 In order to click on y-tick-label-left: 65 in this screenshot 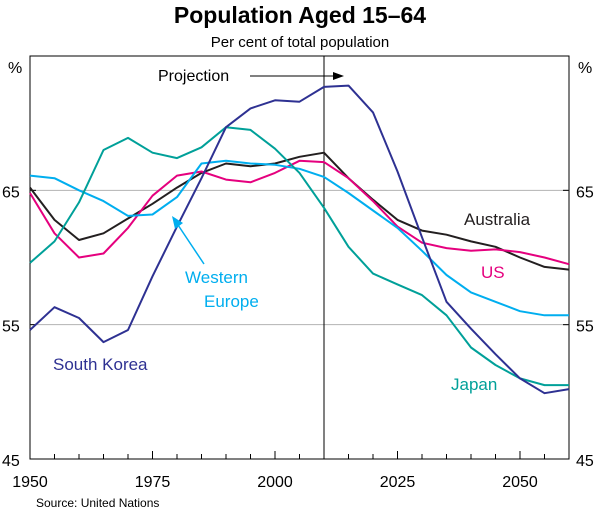, I will do `click(11, 192)`.